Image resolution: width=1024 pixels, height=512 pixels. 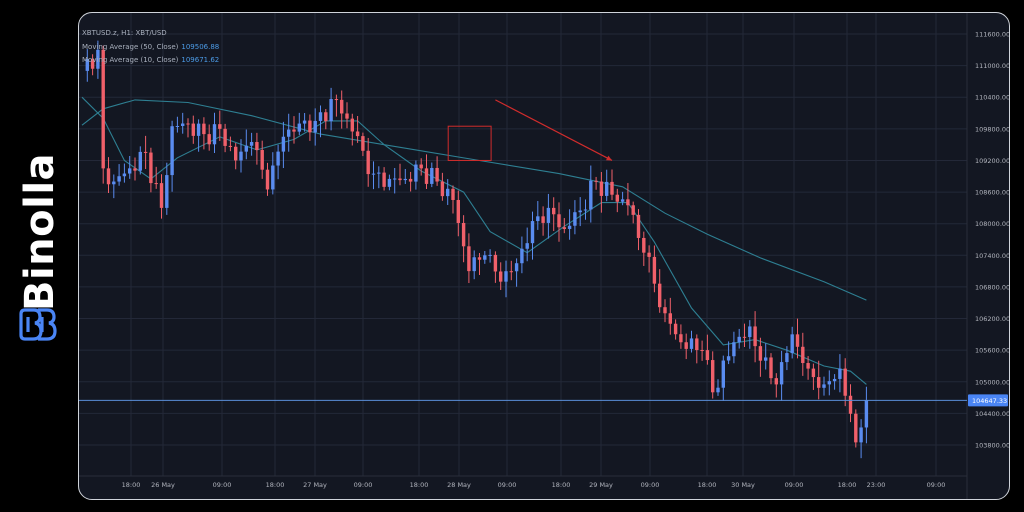 What do you see at coordinates (124, 33) in the screenshot?
I see `symbol-label: XBTUSD.z, H1: XBT/USD` at bounding box center [124, 33].